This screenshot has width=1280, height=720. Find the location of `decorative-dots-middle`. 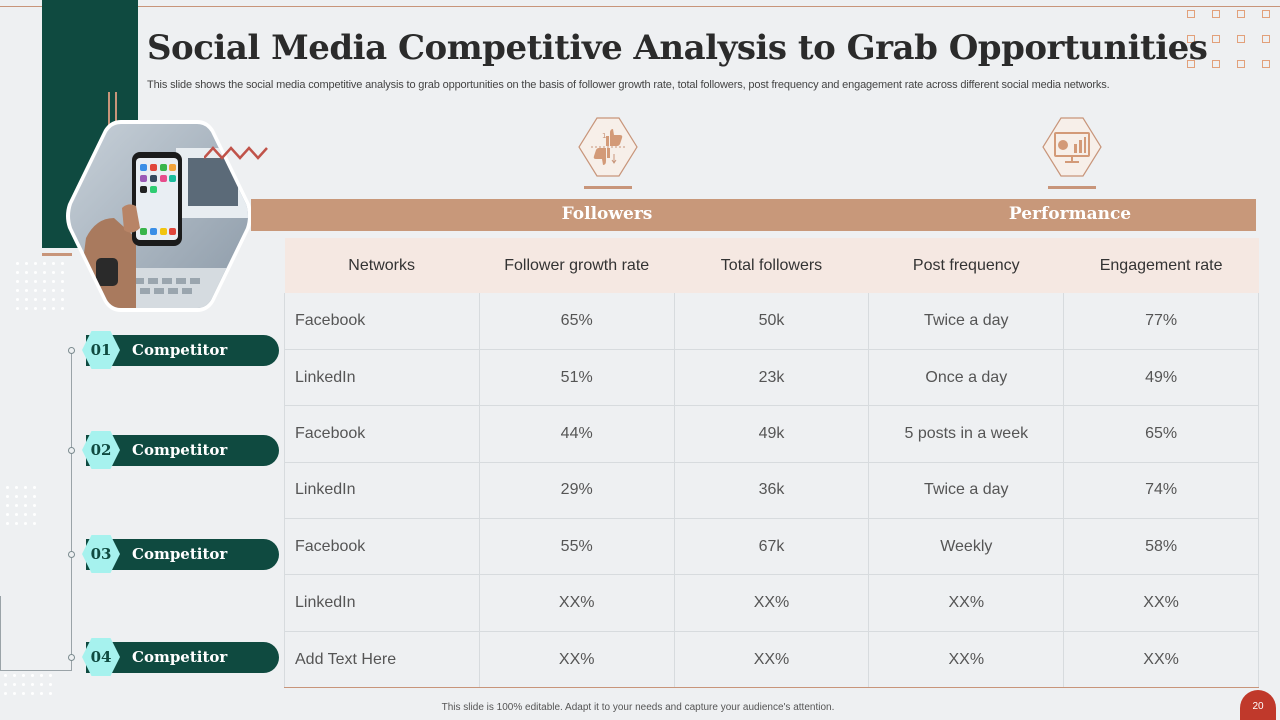

decorative-dots-middle is located at coordinates (21, 505).